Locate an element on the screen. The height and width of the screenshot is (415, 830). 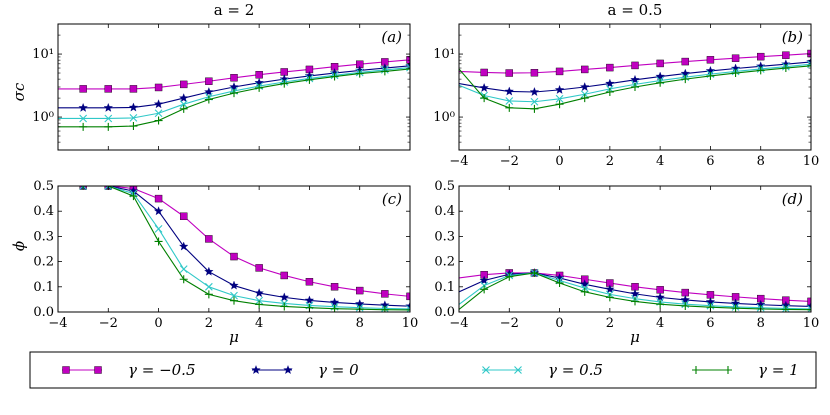
y-tick-label: 10¹ is located at coordinates (43, 54).